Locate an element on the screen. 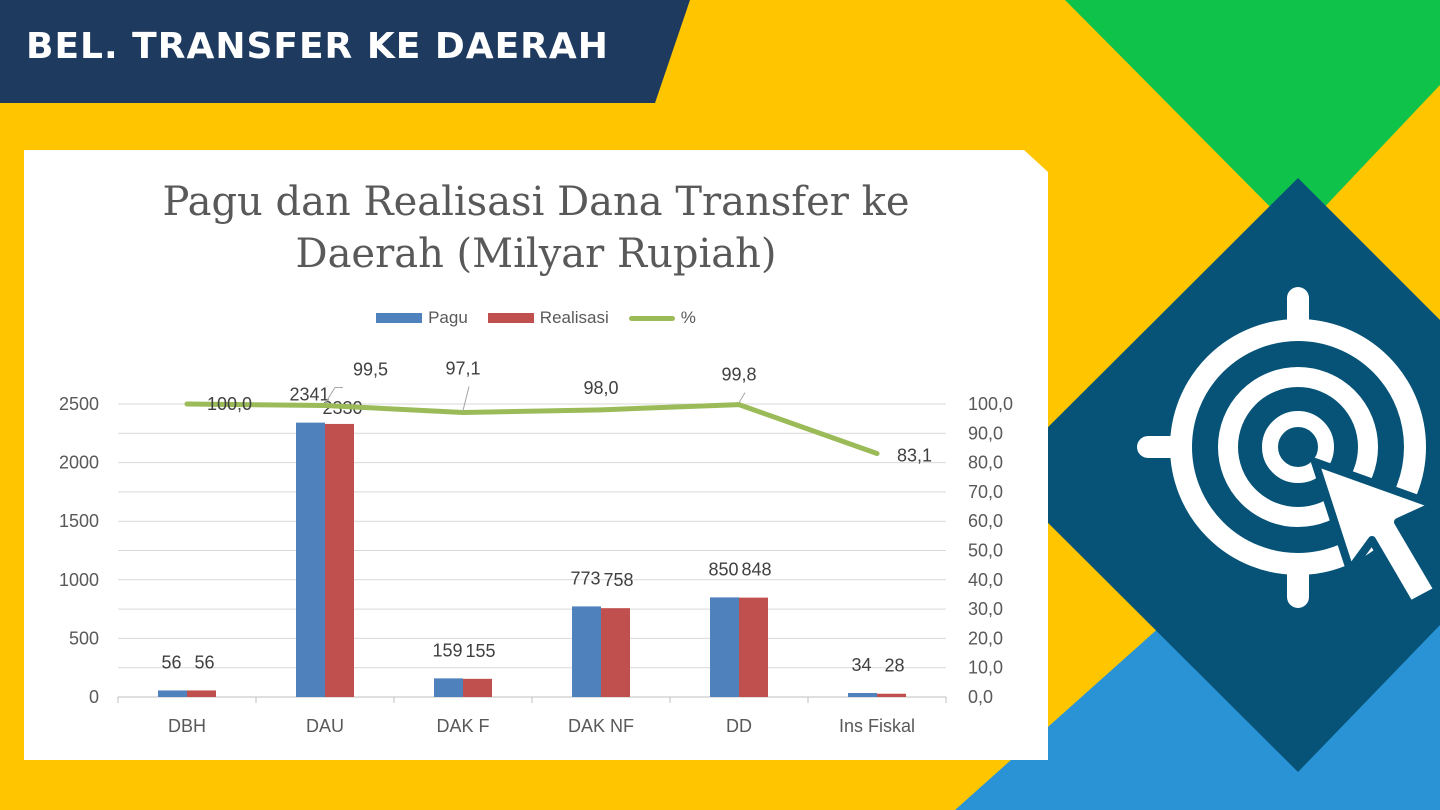 This screenshot has width=1440, height=810. legend-item-realisasi: Realisasi is located at coordinates (548, 318).